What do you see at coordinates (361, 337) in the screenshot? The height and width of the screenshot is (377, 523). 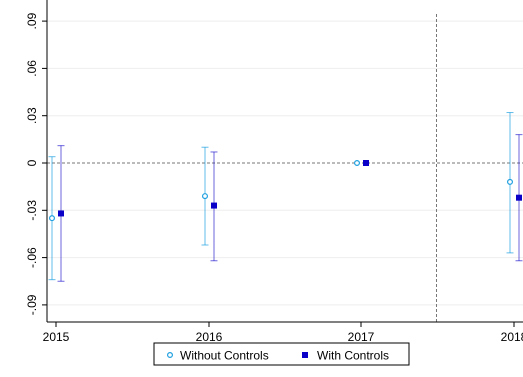 I see `x-tick-label: 2017` at bounding box center [361, 337].